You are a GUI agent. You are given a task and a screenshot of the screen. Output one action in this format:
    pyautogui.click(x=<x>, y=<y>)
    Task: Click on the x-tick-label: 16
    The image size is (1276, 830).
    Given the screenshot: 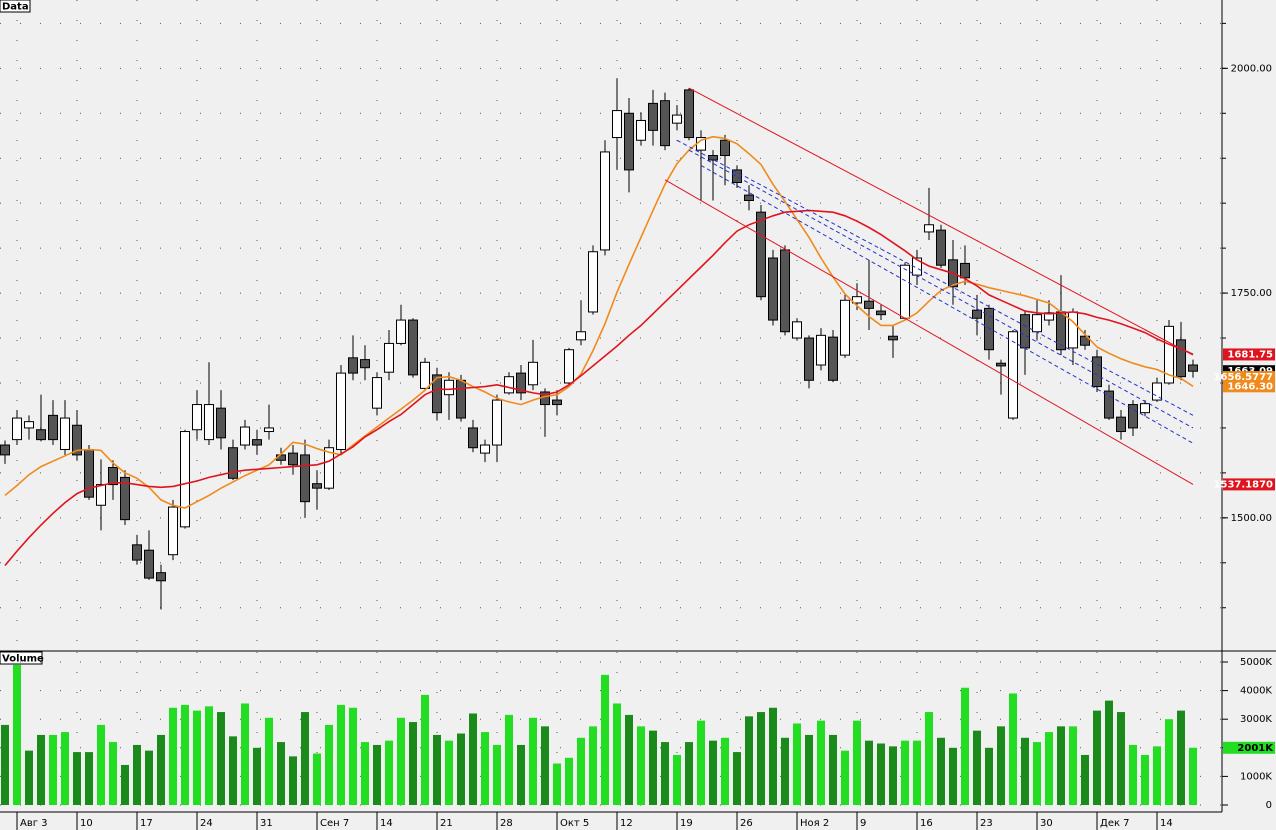 What is the action you would take?
    pyautogui.click(x=926, y=823)
    